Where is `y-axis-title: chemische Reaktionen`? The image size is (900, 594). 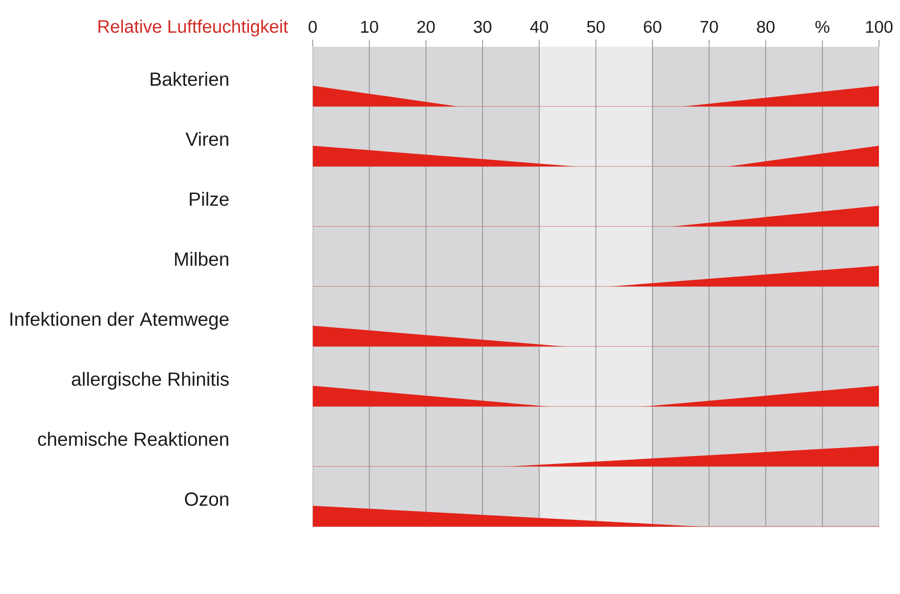 y-axis-title: chemische Reaktionen is located at coordinates (133, 439).